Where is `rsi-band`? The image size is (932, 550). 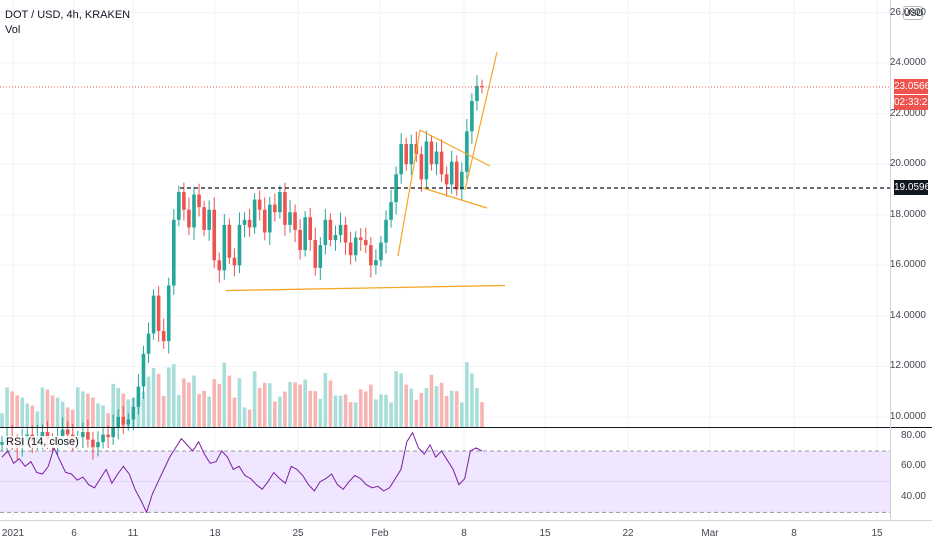
rsi-band is located at coordinates (445, 481).